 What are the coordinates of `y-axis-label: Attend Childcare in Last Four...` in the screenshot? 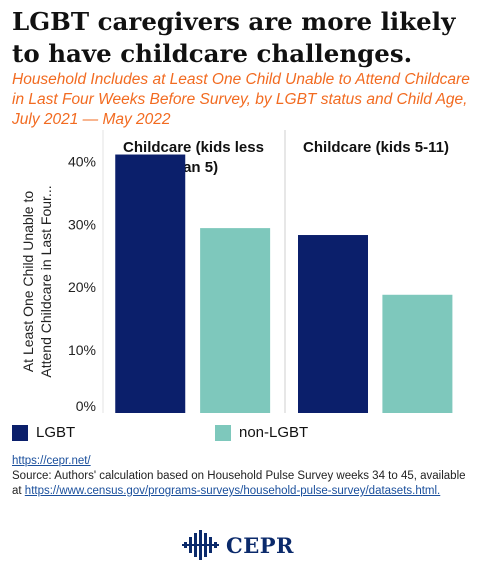 It's located at (46, 281).